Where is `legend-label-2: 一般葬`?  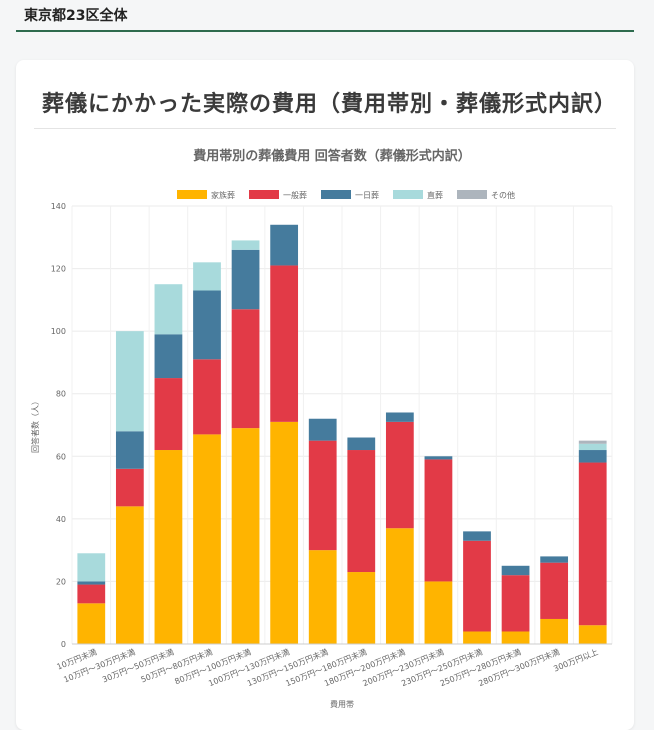 legend-label-2: 一般葬 is located at coordinates (295, 195).